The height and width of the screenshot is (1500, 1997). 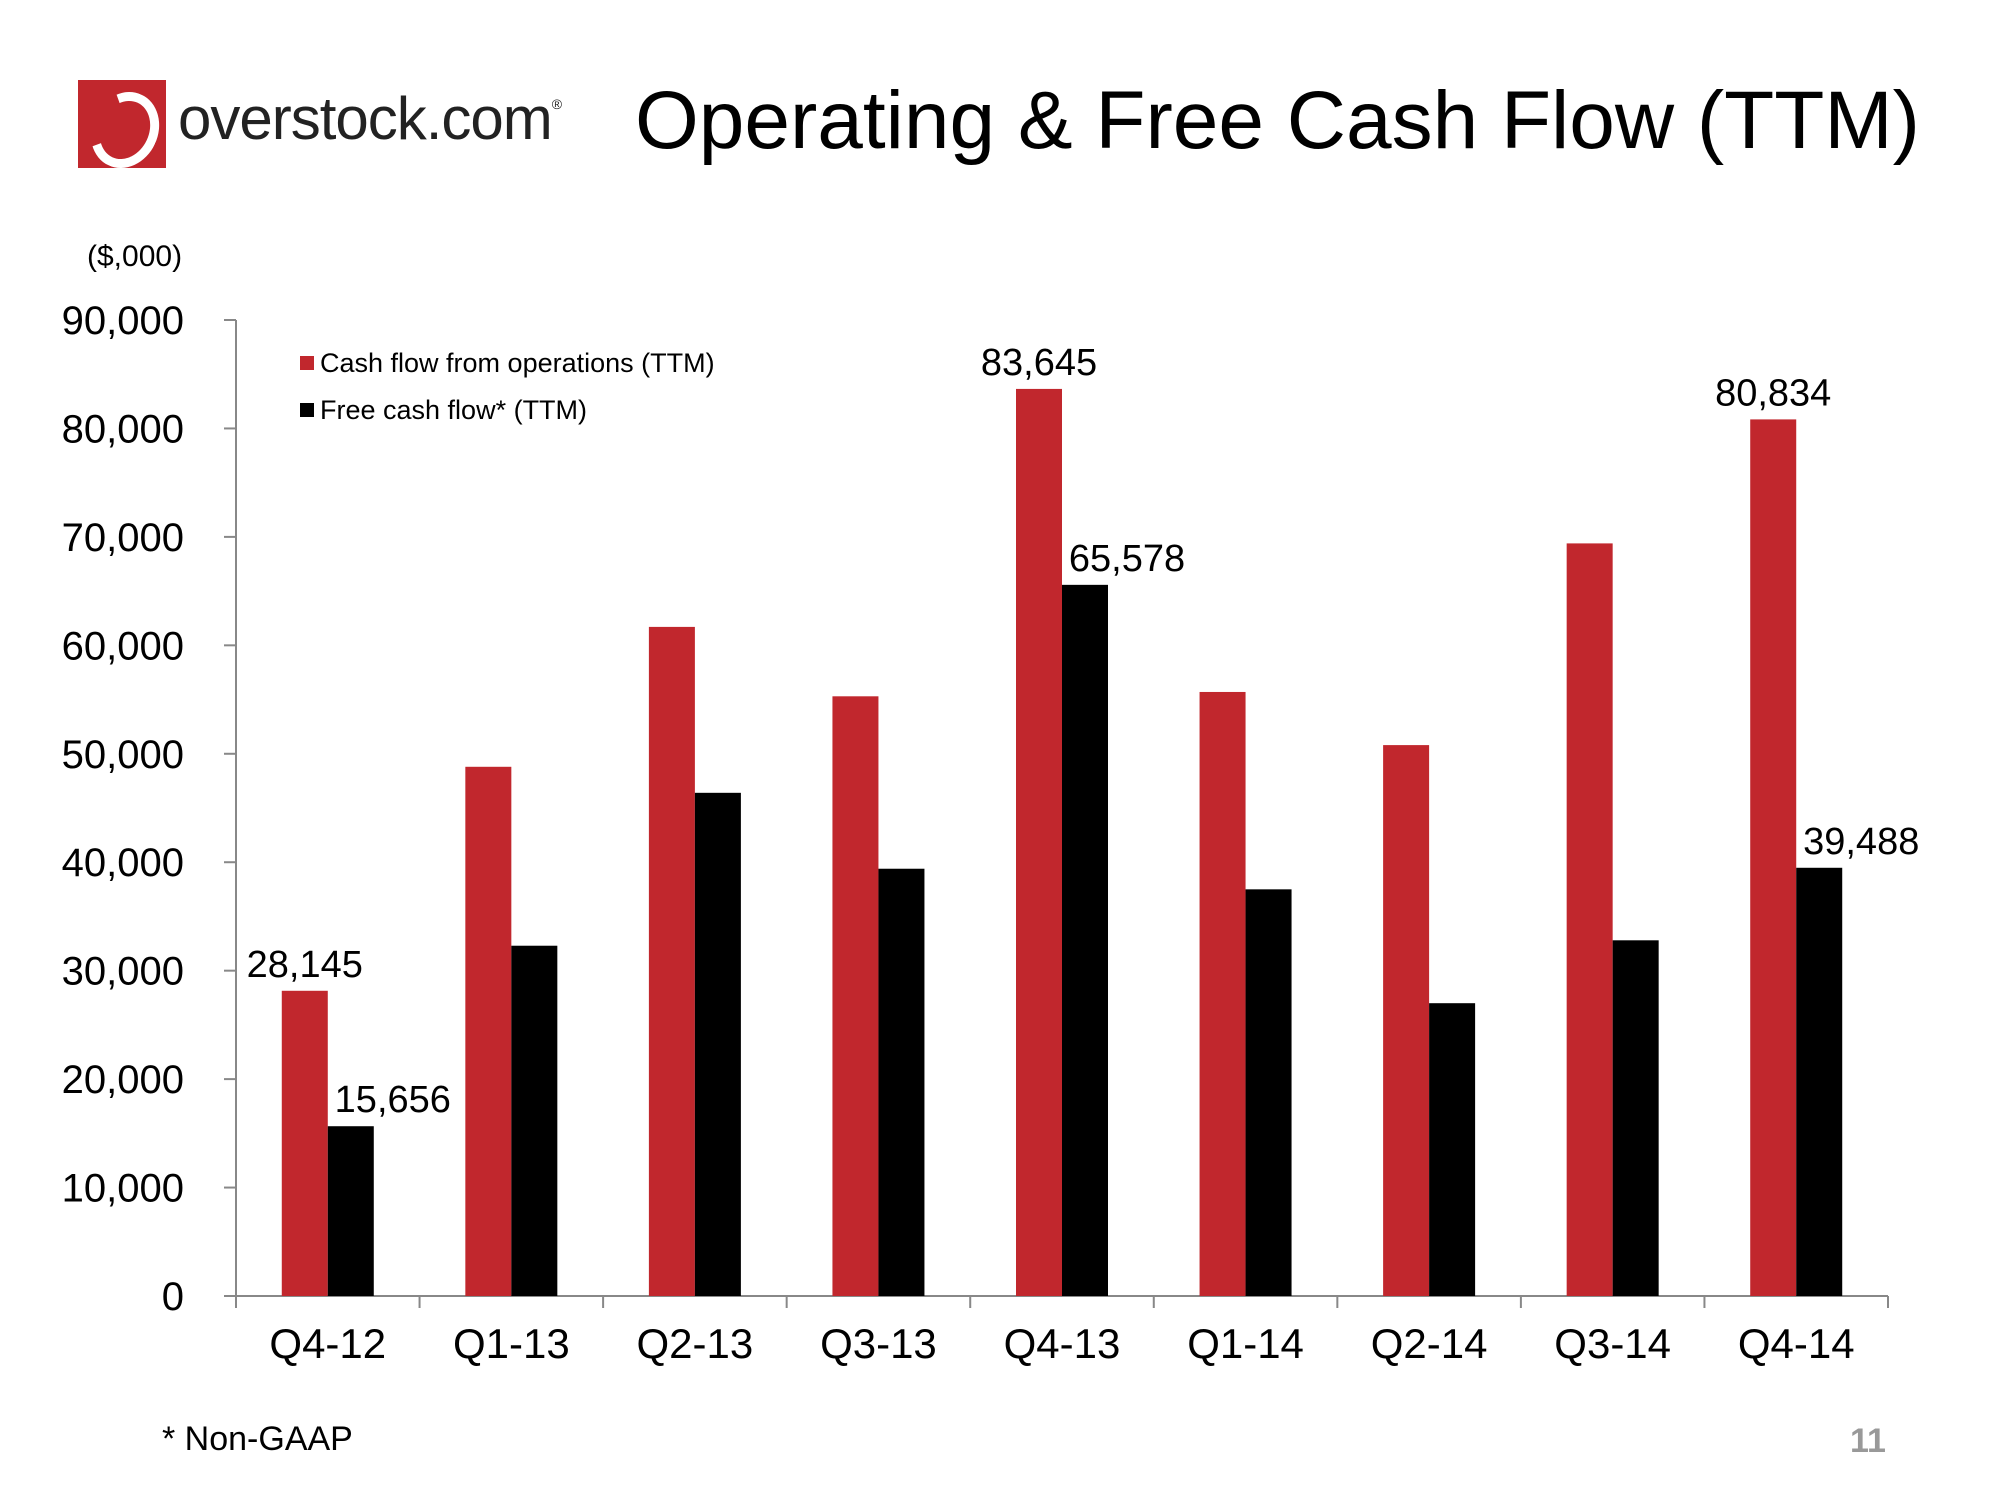 What do you see at coordinates (123, 755) in the screenshot?
I see `y-tick-label: 50,000` at bounding box center [123, 755].